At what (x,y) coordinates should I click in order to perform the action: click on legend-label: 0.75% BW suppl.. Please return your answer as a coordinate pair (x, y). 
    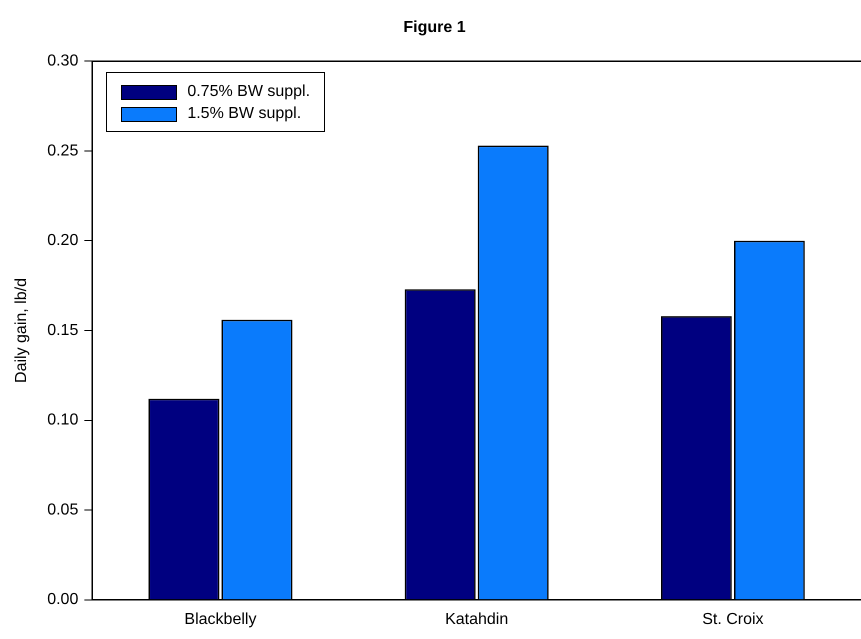
    Looking at the image, I should click on (248, 92).